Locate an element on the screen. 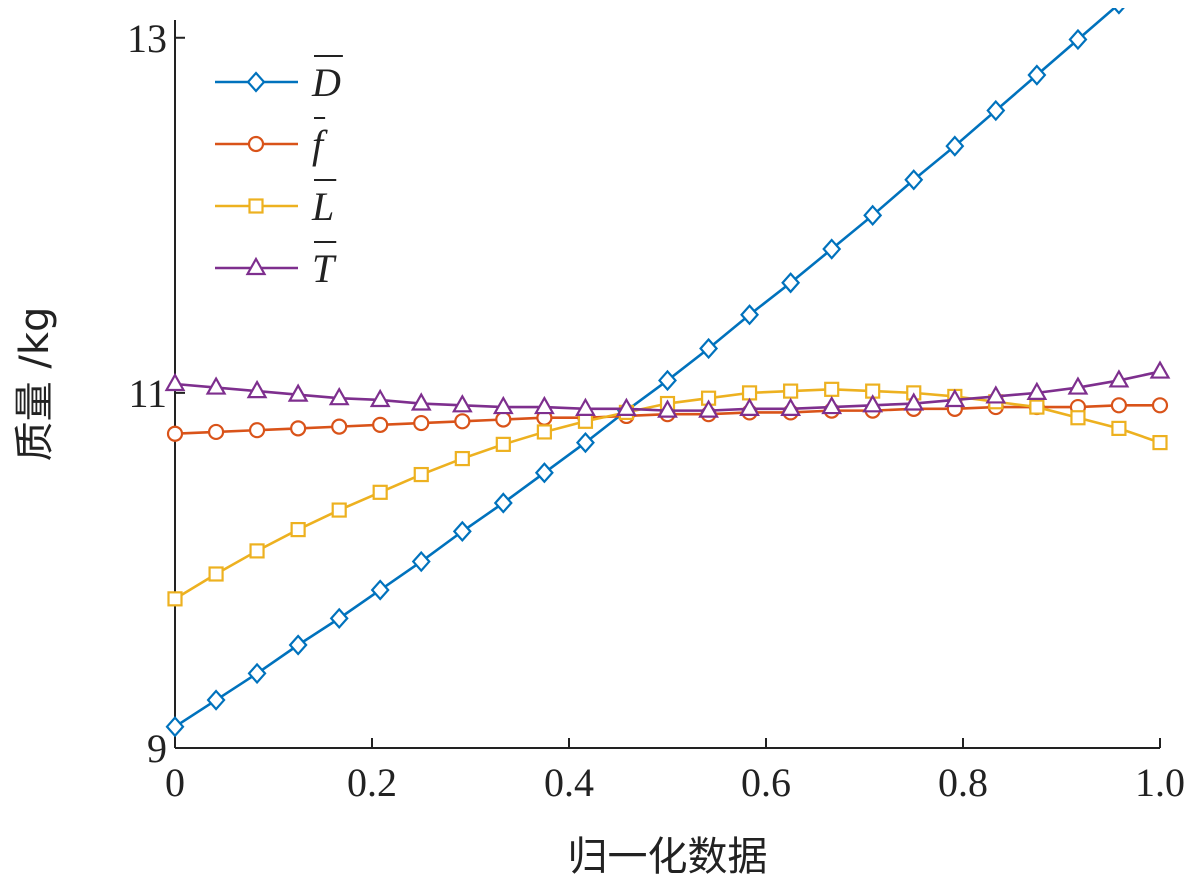  x-tick-label: 0.8 is located at coordinates (963, 782).